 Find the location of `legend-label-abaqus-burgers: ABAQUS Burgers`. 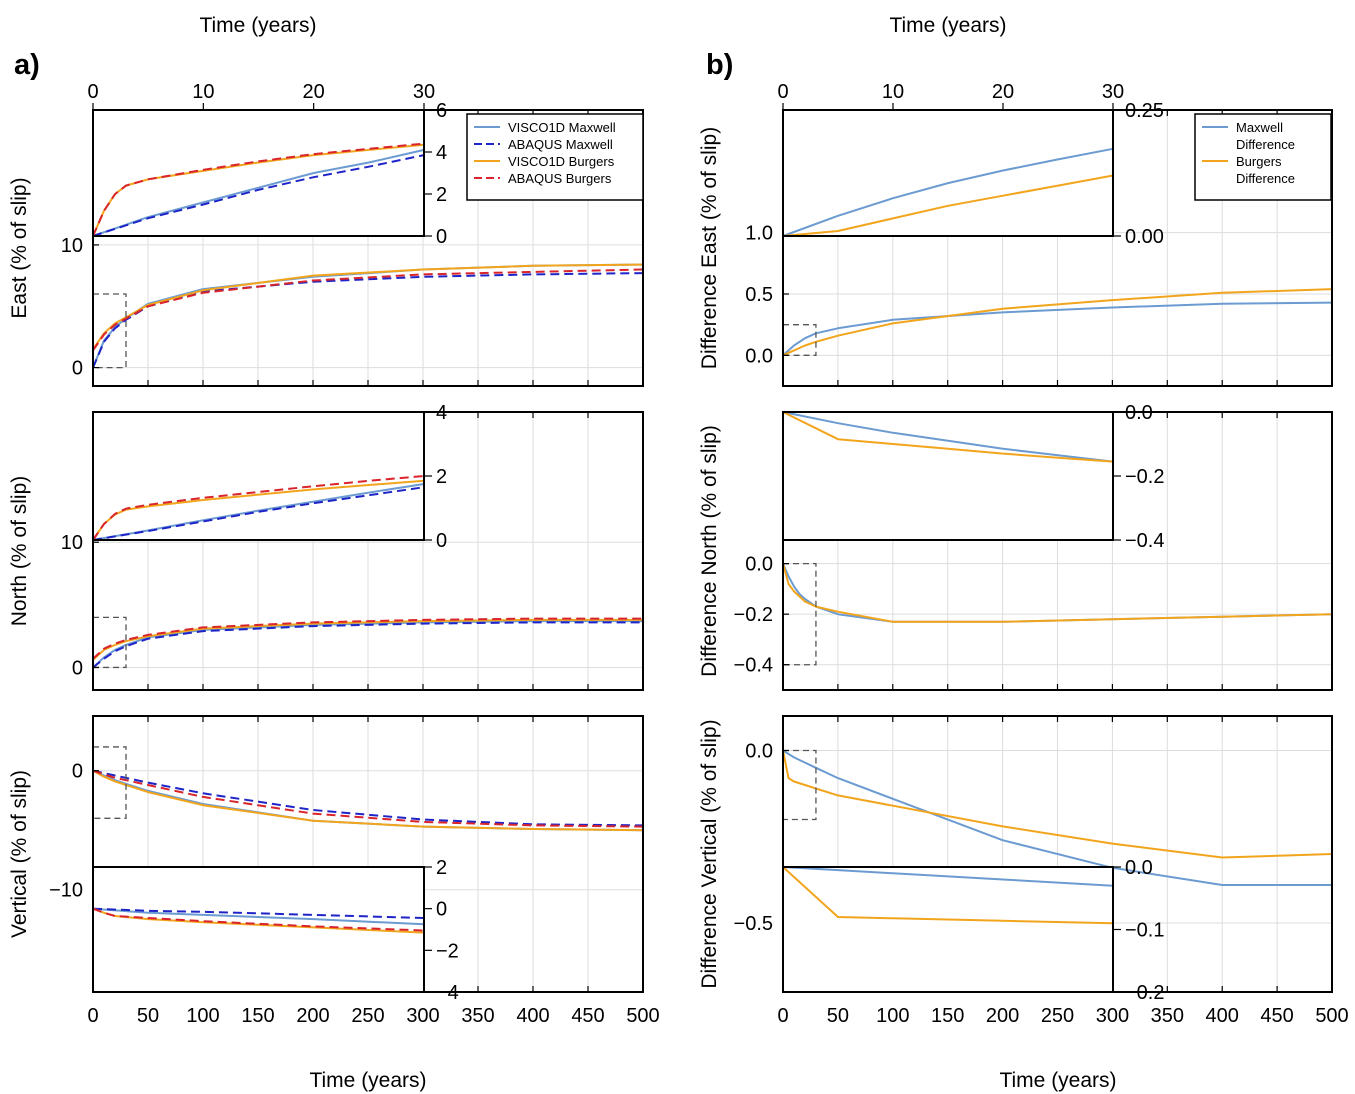

legend-label-abaqus-burgers: ABAQUS Burgers is located at coordinates (560, 178).